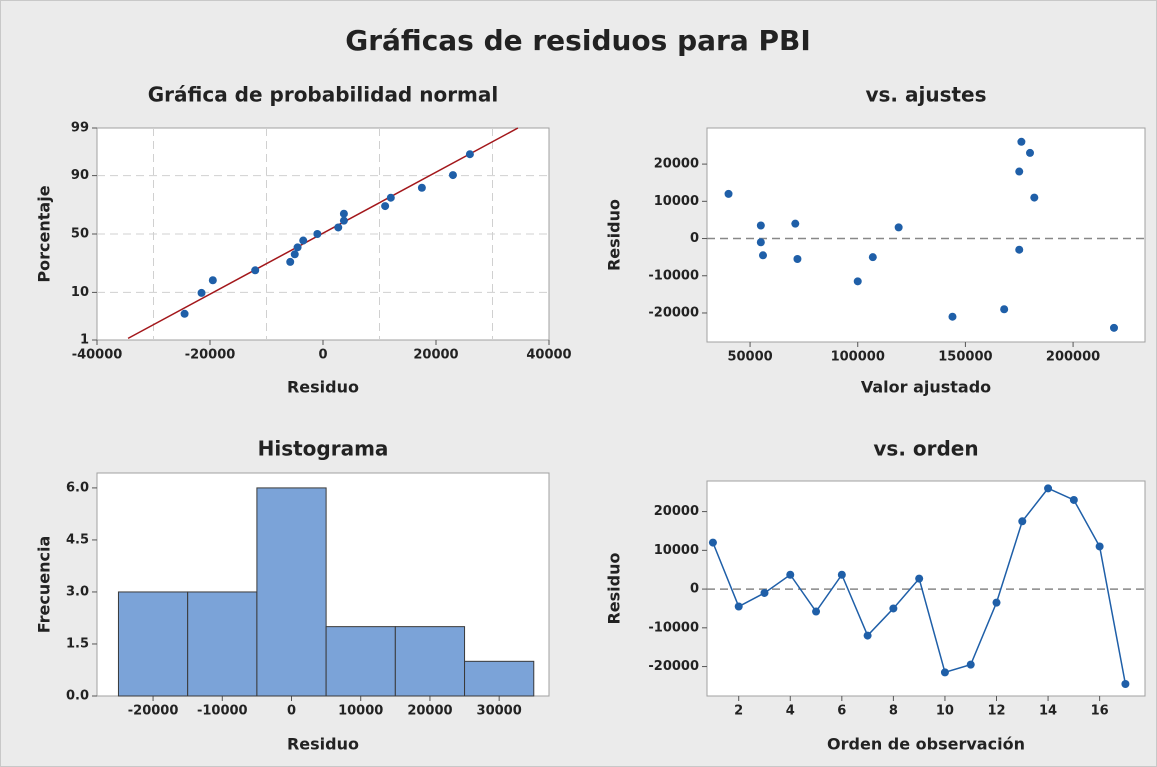  Describe the element at coordinates (925, 95) in the screenshot. I see `panel-title: vs. ajustes` at that location.